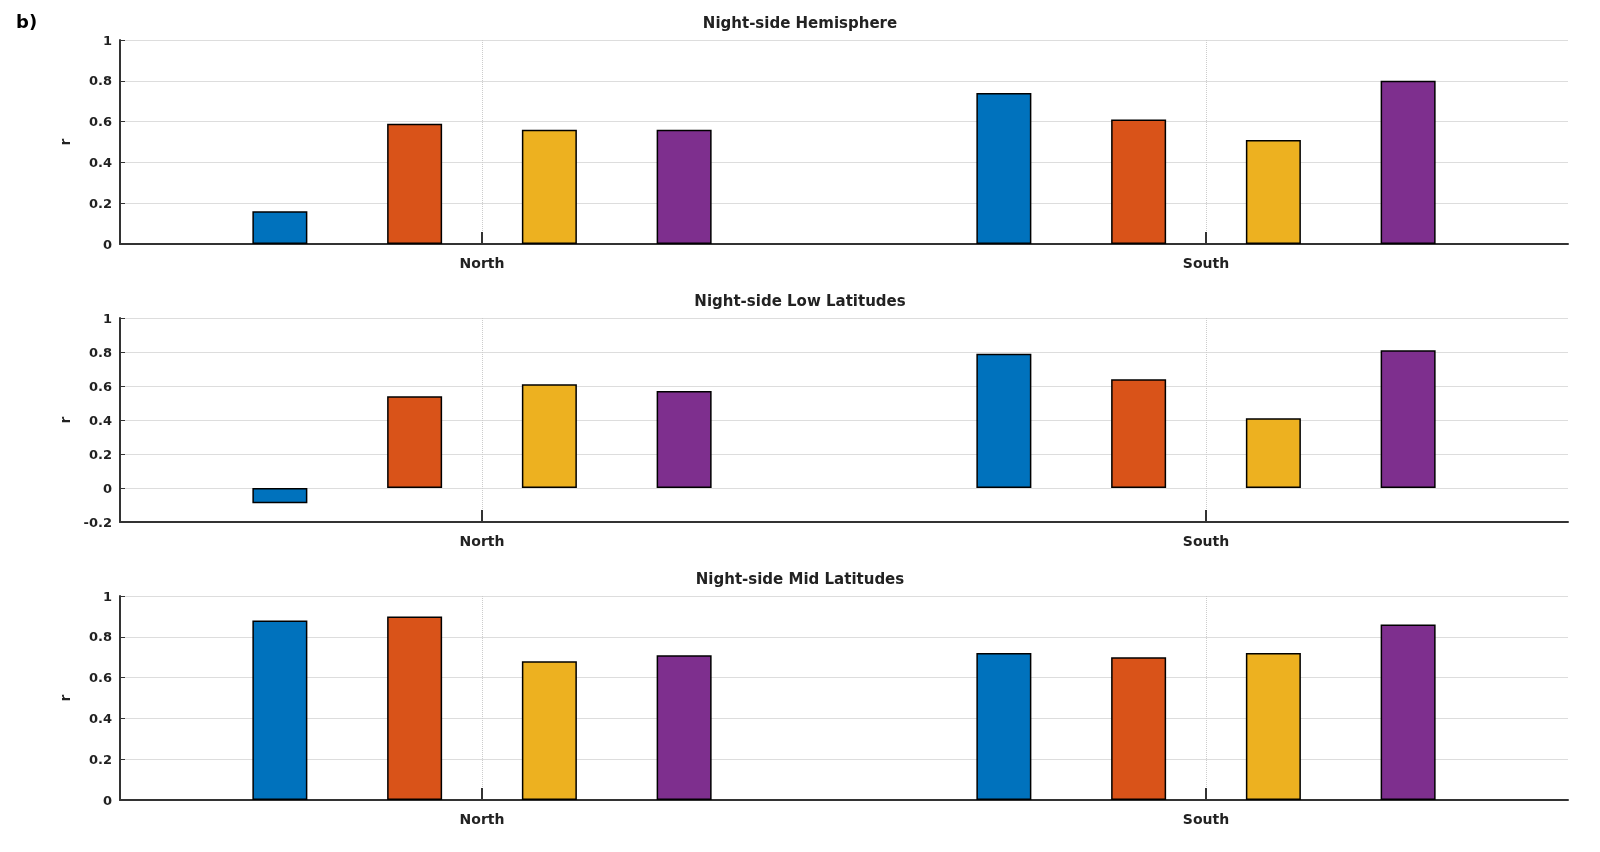  What do you see at coordinates (97, 522) in the screenshot?
I see `y-tick-label: -0.2` at bounding box center [97, 522].